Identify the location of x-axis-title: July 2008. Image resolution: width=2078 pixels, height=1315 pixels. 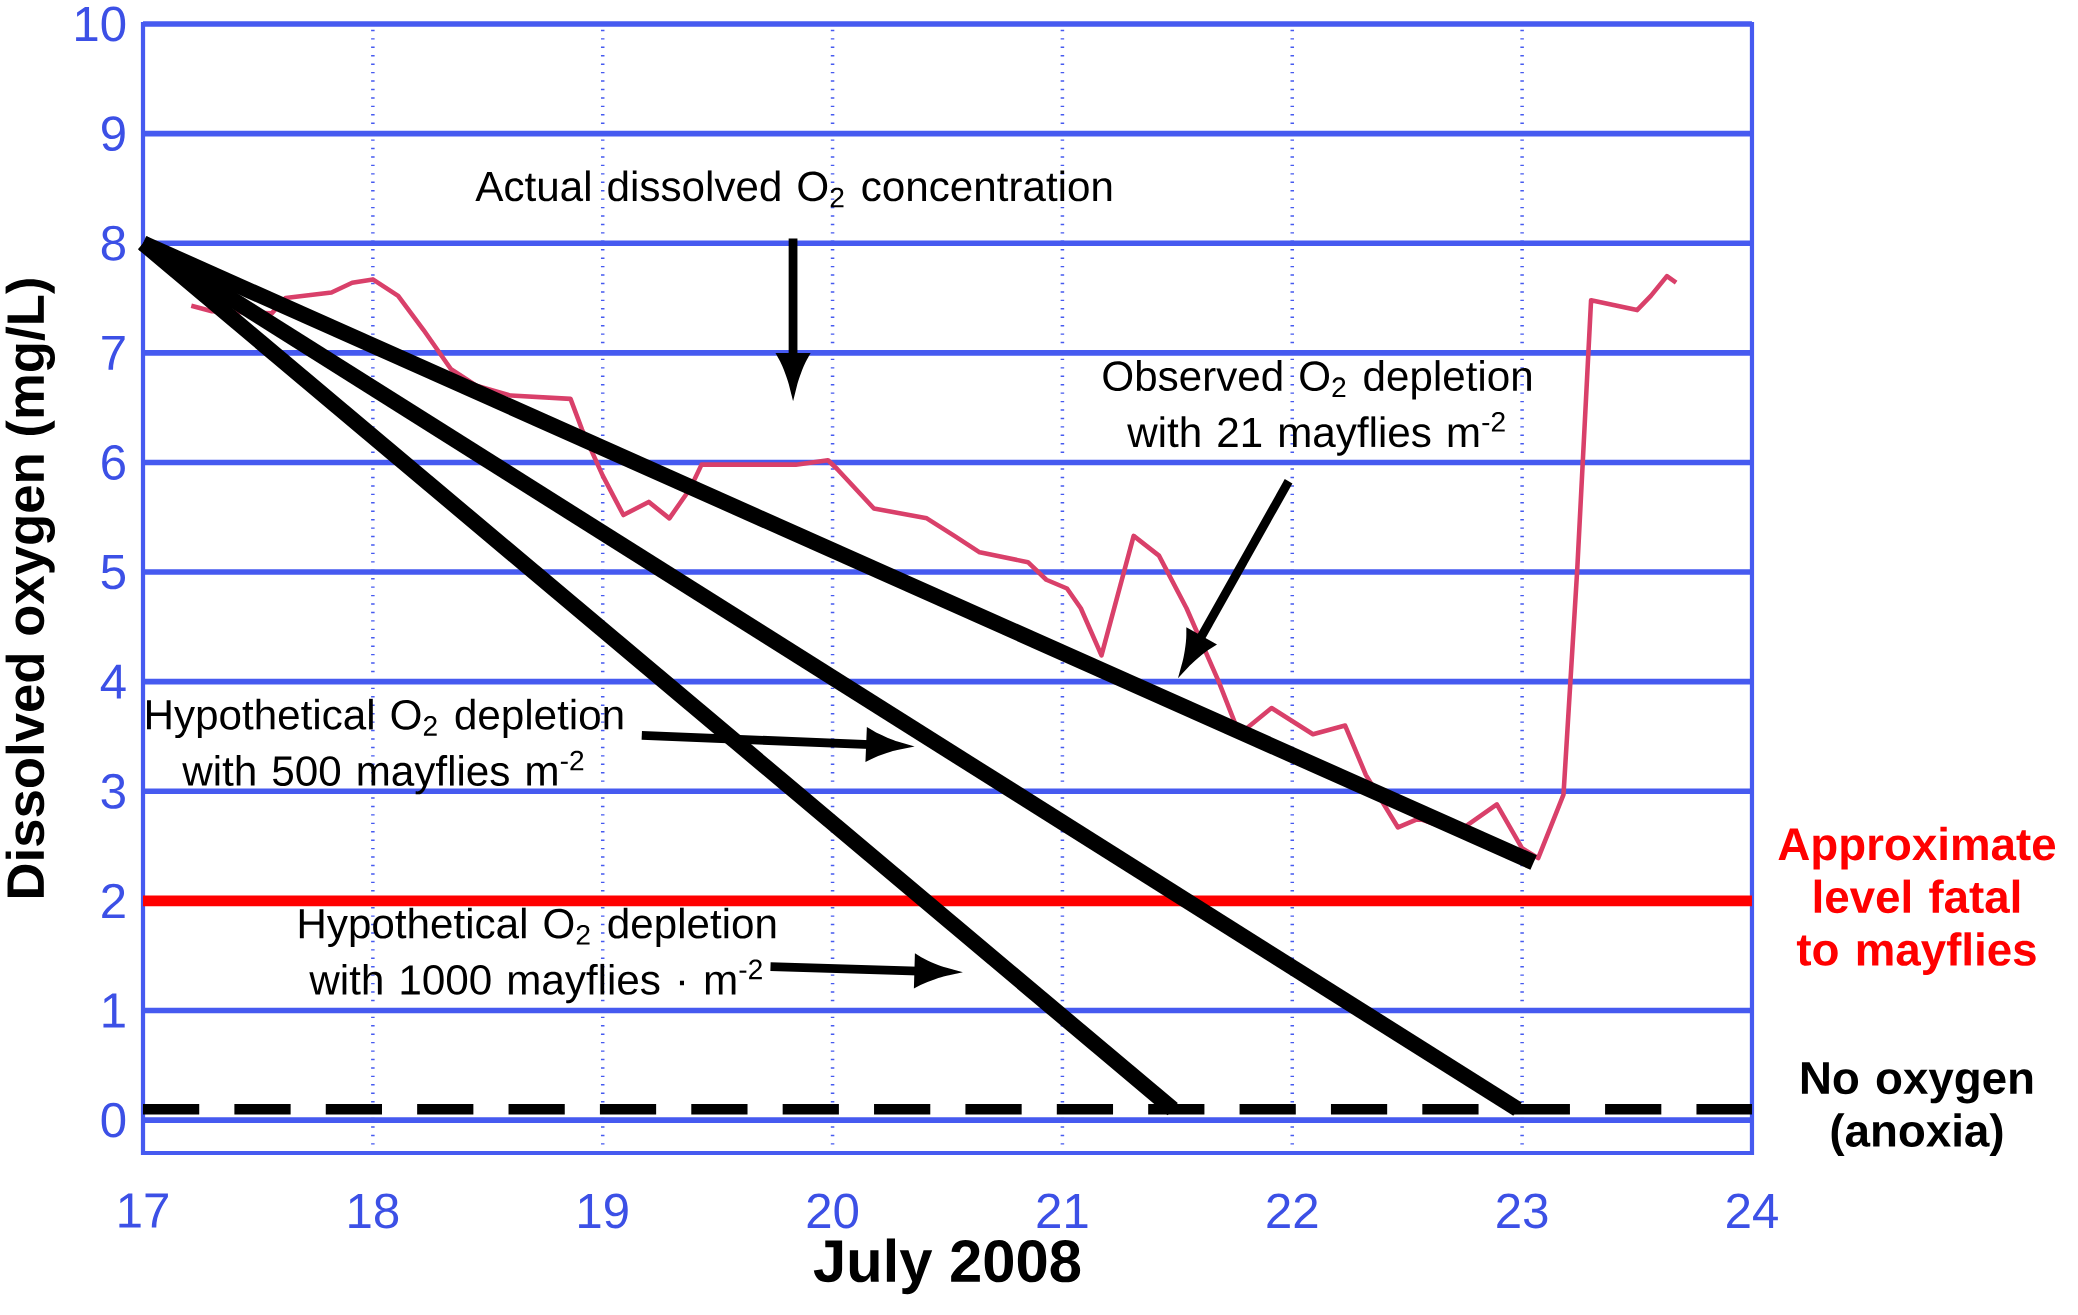
(947, 1266).